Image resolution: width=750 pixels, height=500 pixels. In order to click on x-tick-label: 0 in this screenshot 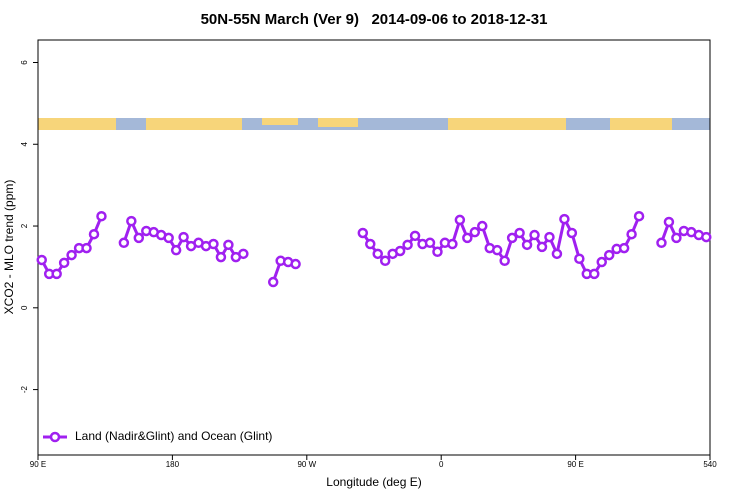, I will do `click(441, 464)`.